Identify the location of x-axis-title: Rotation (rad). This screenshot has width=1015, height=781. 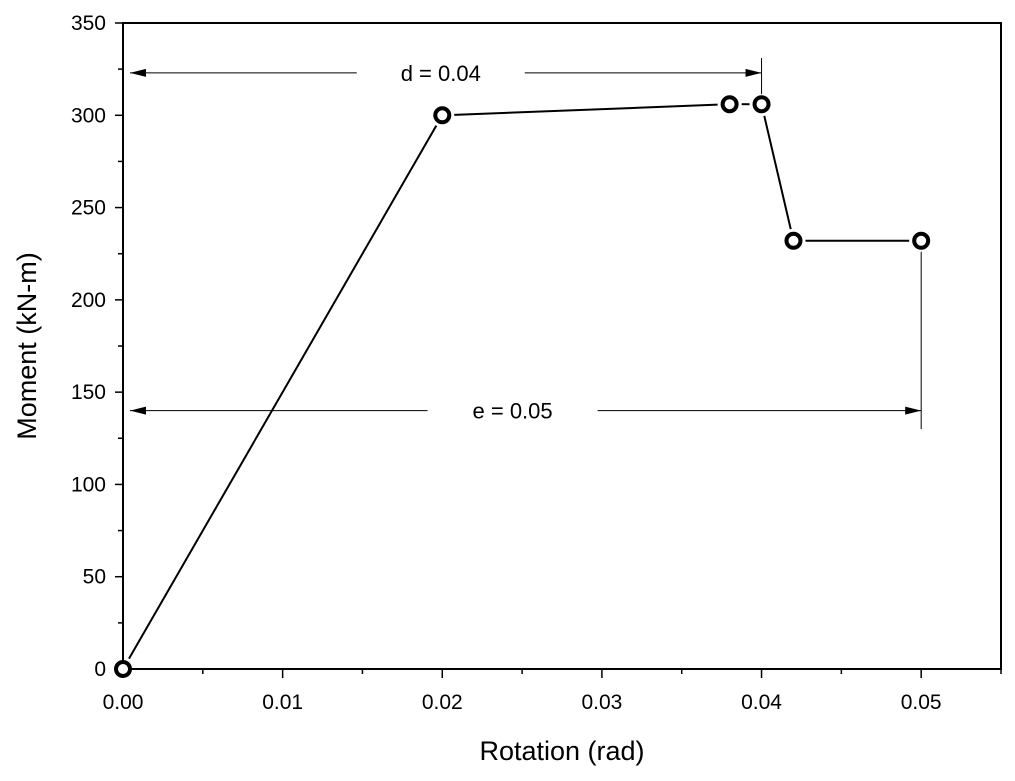
(561, 751).